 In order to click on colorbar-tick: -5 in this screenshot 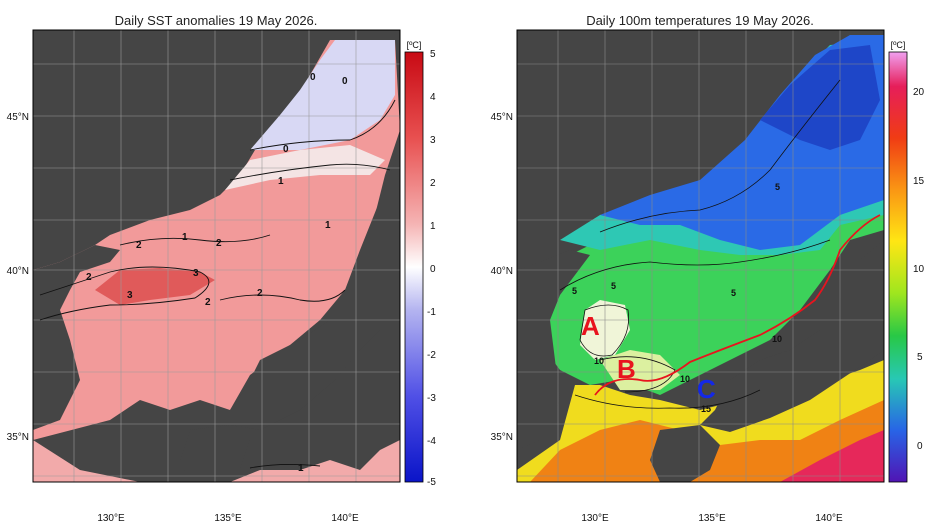, I will do `click(431, 482)`.